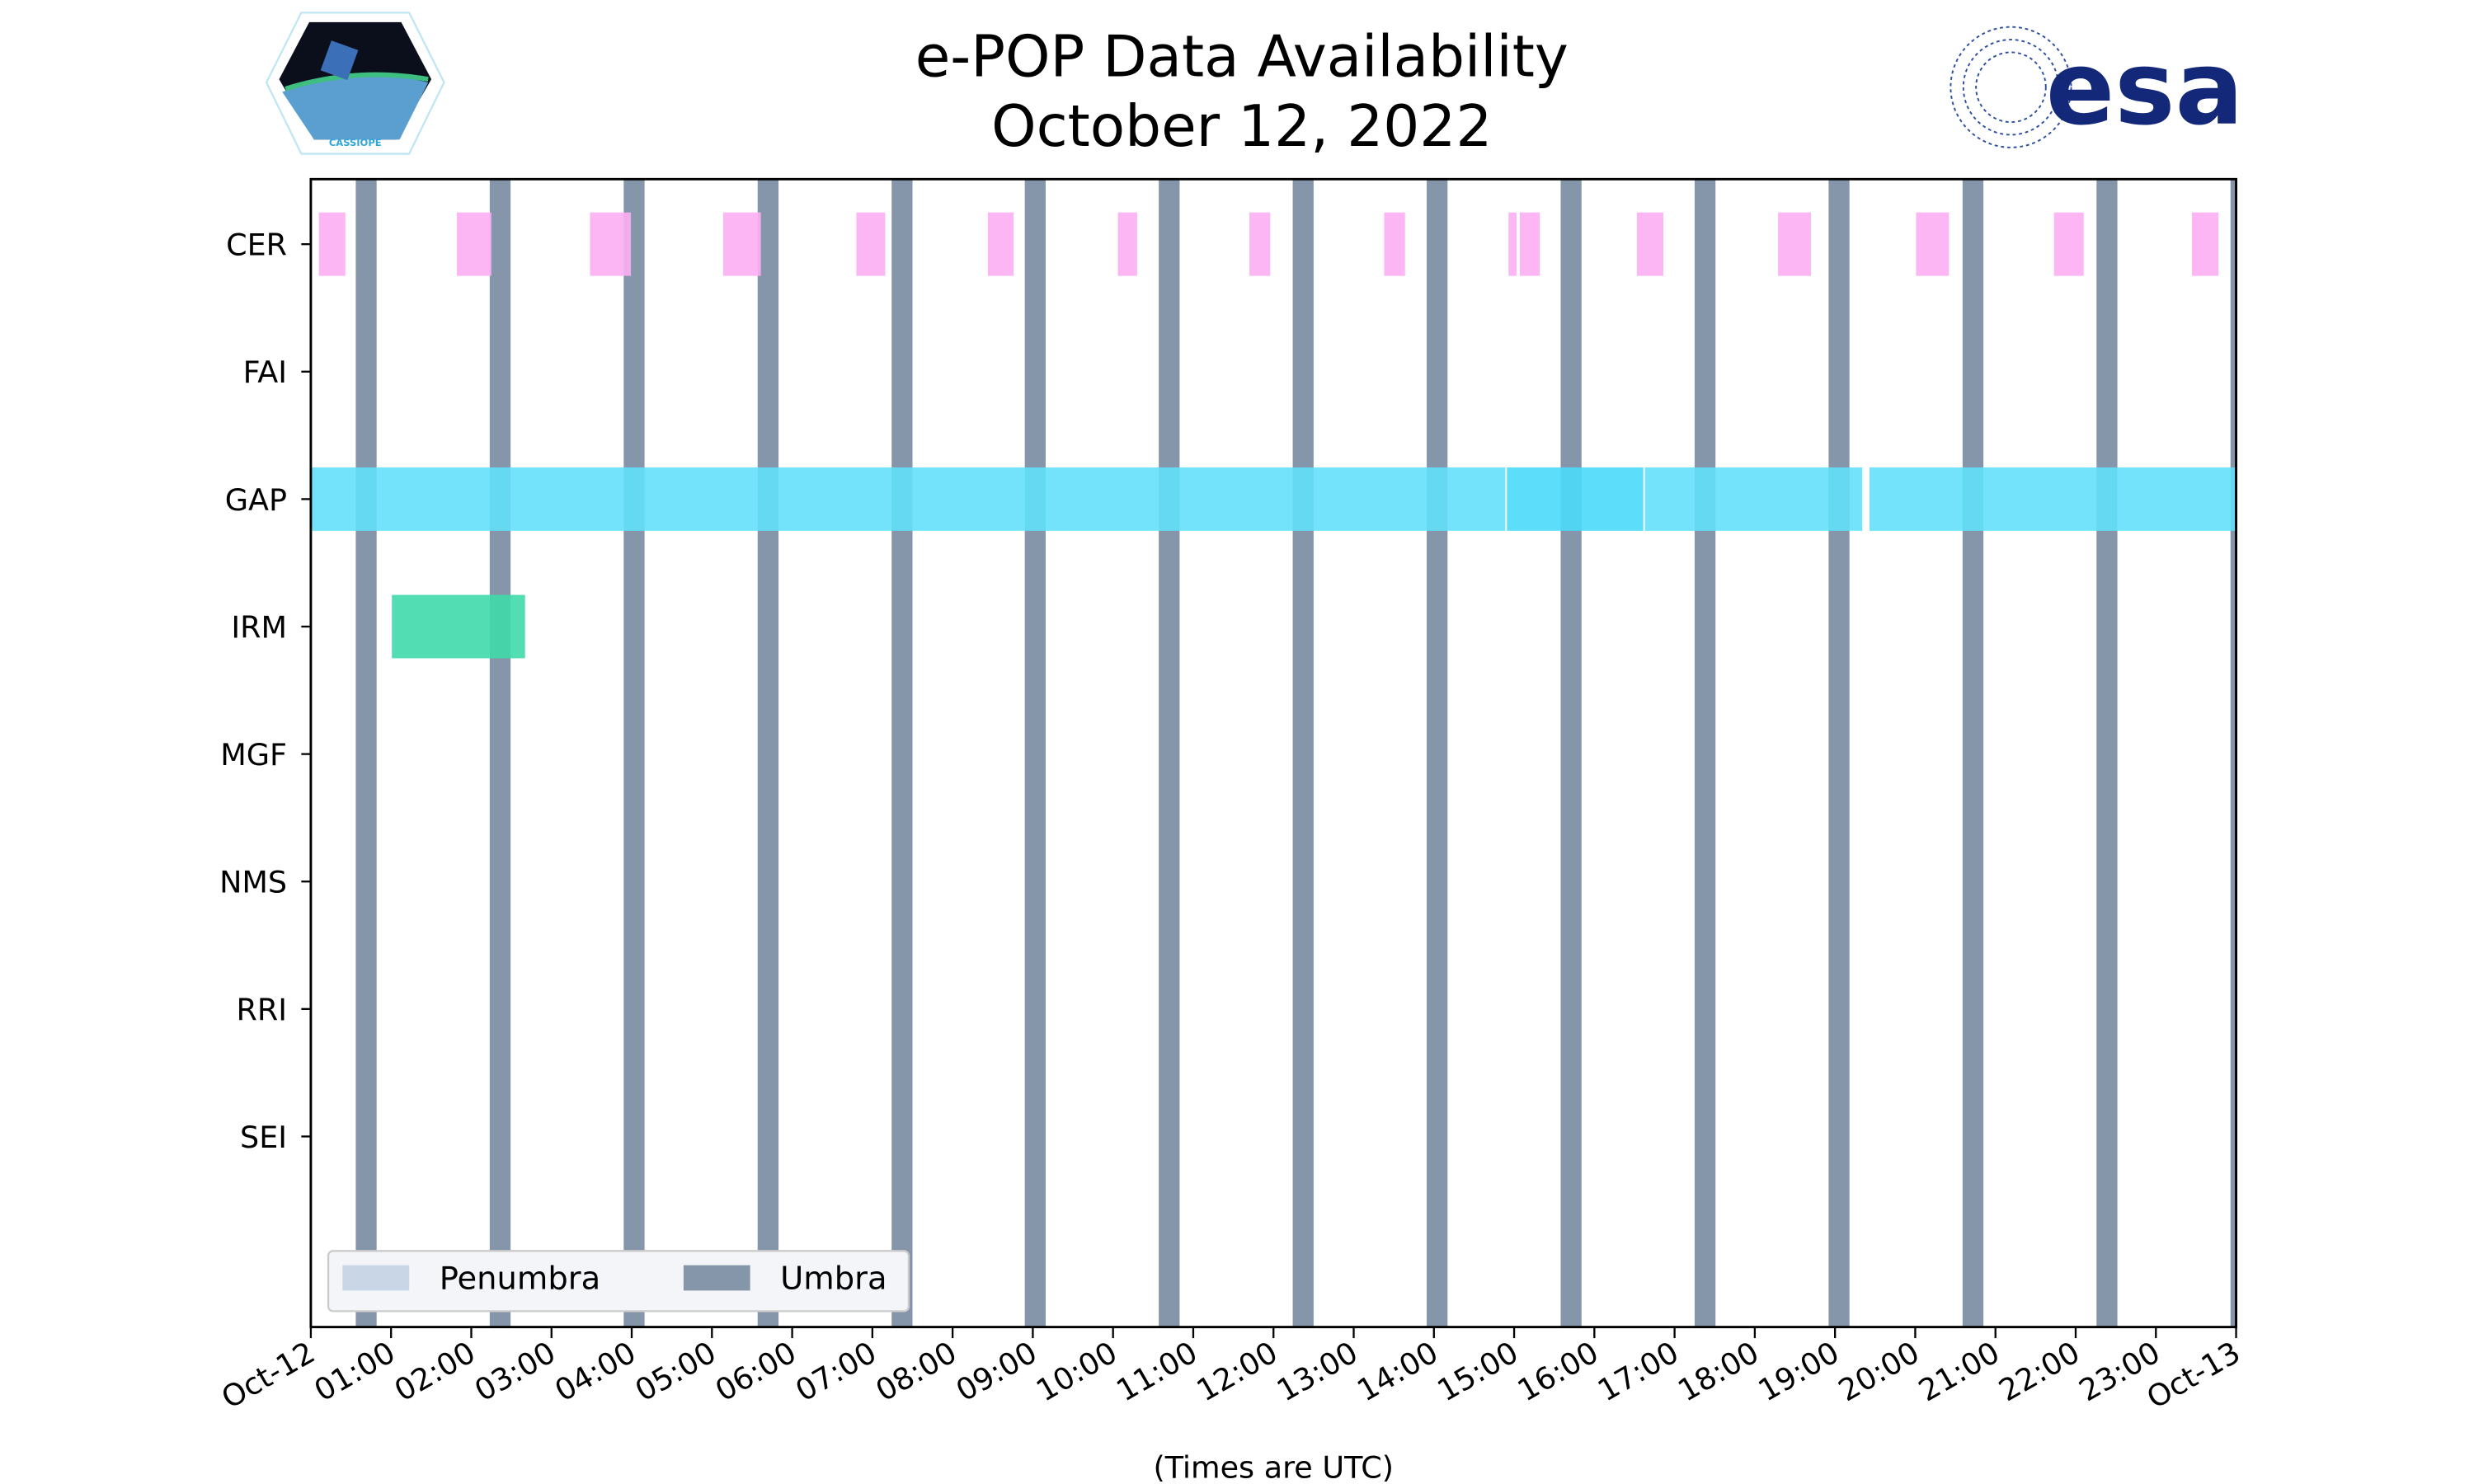 This screenshot has height=1484, width=2474. Describe the element at coordinates (716, 1278) in the screenshot. I see `legend-umbra-swatch` at that location.